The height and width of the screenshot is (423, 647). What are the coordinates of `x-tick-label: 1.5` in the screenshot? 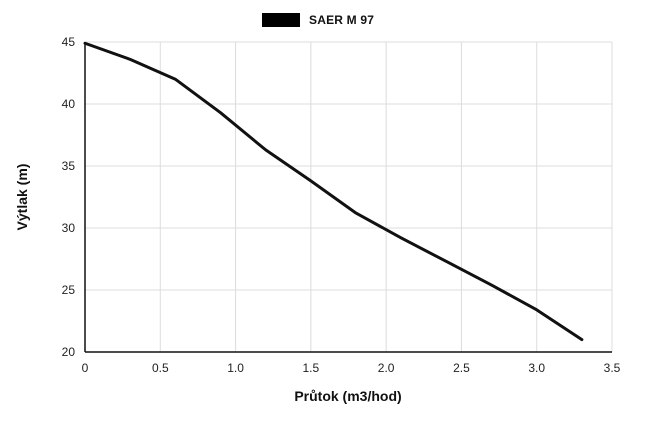 It's located at (311, 368).